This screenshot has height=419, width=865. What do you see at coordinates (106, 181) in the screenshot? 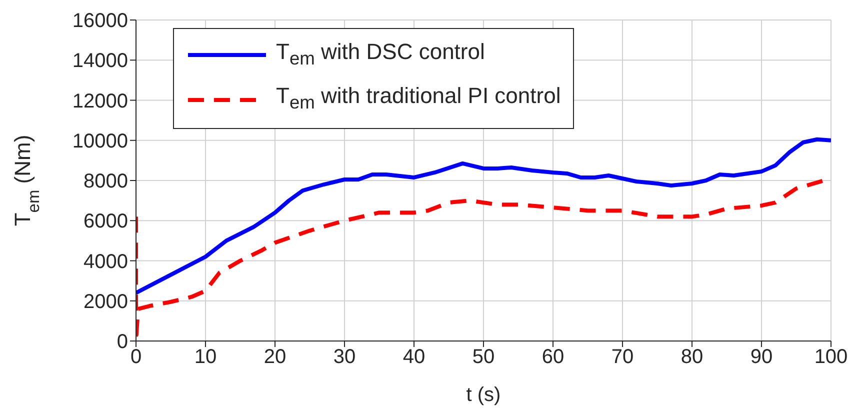
I see `y-tick-label: 8000` at bounding box center [106, 181].